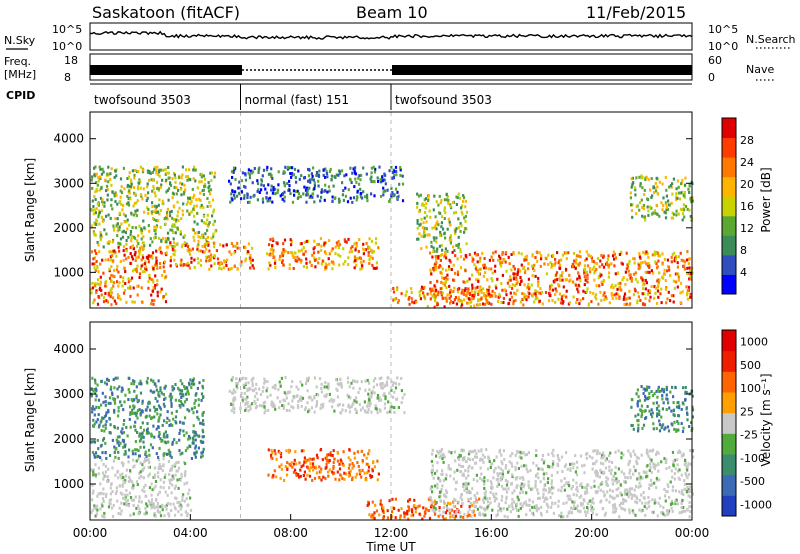 The height and width of the screenshot is (554, 800). Describe the element at coordinates (392, 12) in the screenshot. I see `beam-title: Beam 10` at that location.